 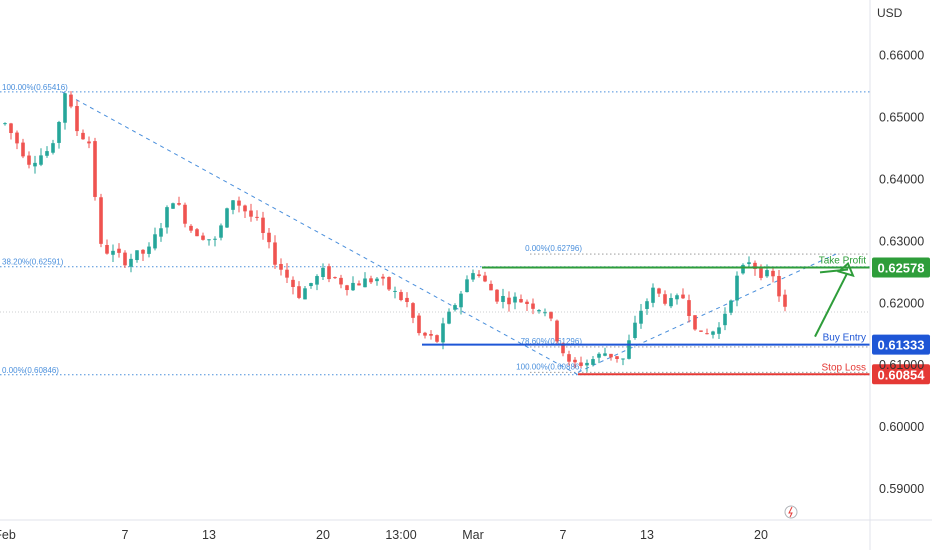 I want to click on fib-top-level-label: 100.00%(0.65416), so click(x=35, y=87).